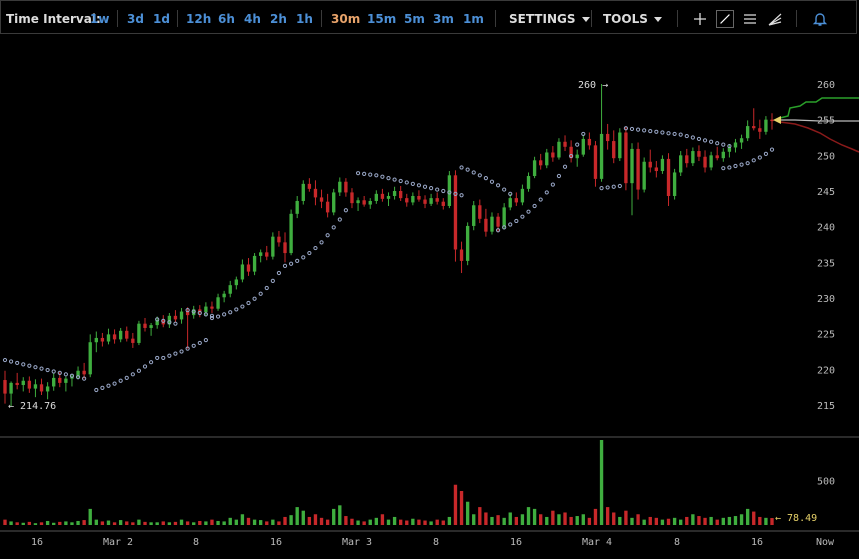  Describe the element at coordinates (346, 19) in the screenshot. I see `interval-30m: 30m` at that location.